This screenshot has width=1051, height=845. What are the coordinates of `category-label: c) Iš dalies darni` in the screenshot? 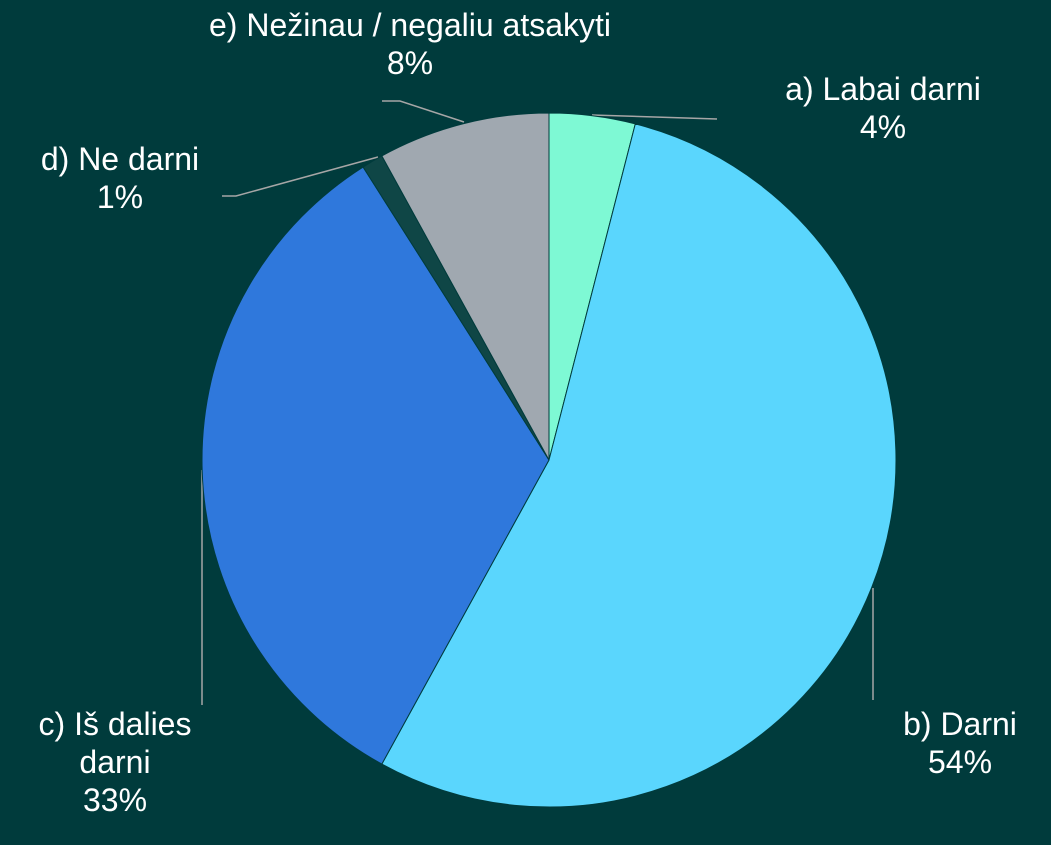 It's located at (115, 743).